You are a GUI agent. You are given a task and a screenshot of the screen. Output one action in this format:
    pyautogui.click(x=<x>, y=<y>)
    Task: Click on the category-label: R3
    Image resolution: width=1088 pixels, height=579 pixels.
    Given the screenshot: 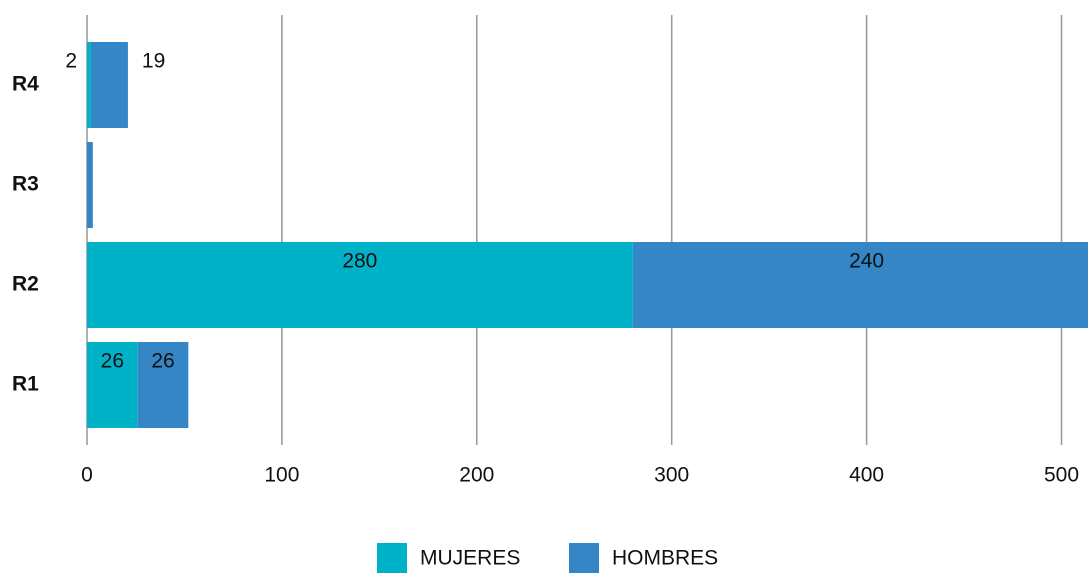 What is the action you would take?
    pyautogui.click(x=25, y=184)
    